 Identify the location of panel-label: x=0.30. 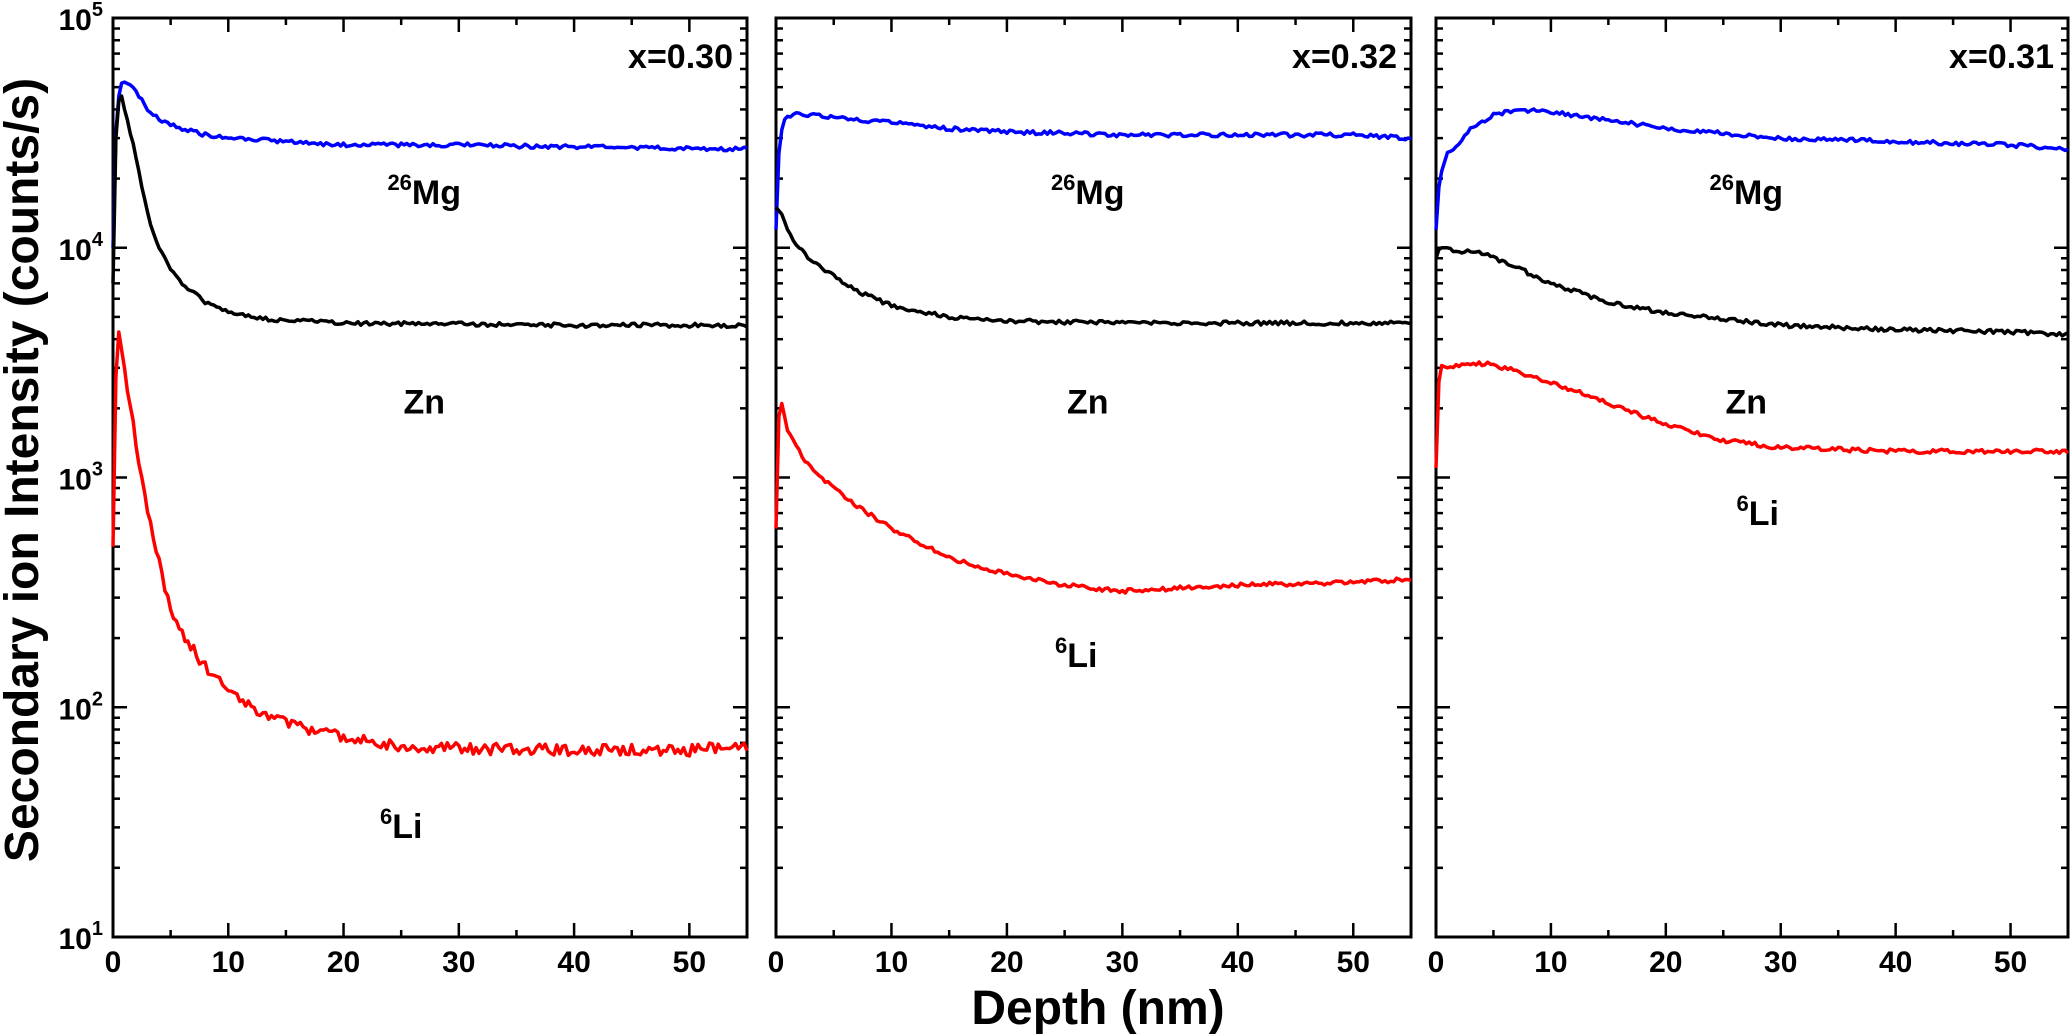
(680, 57).